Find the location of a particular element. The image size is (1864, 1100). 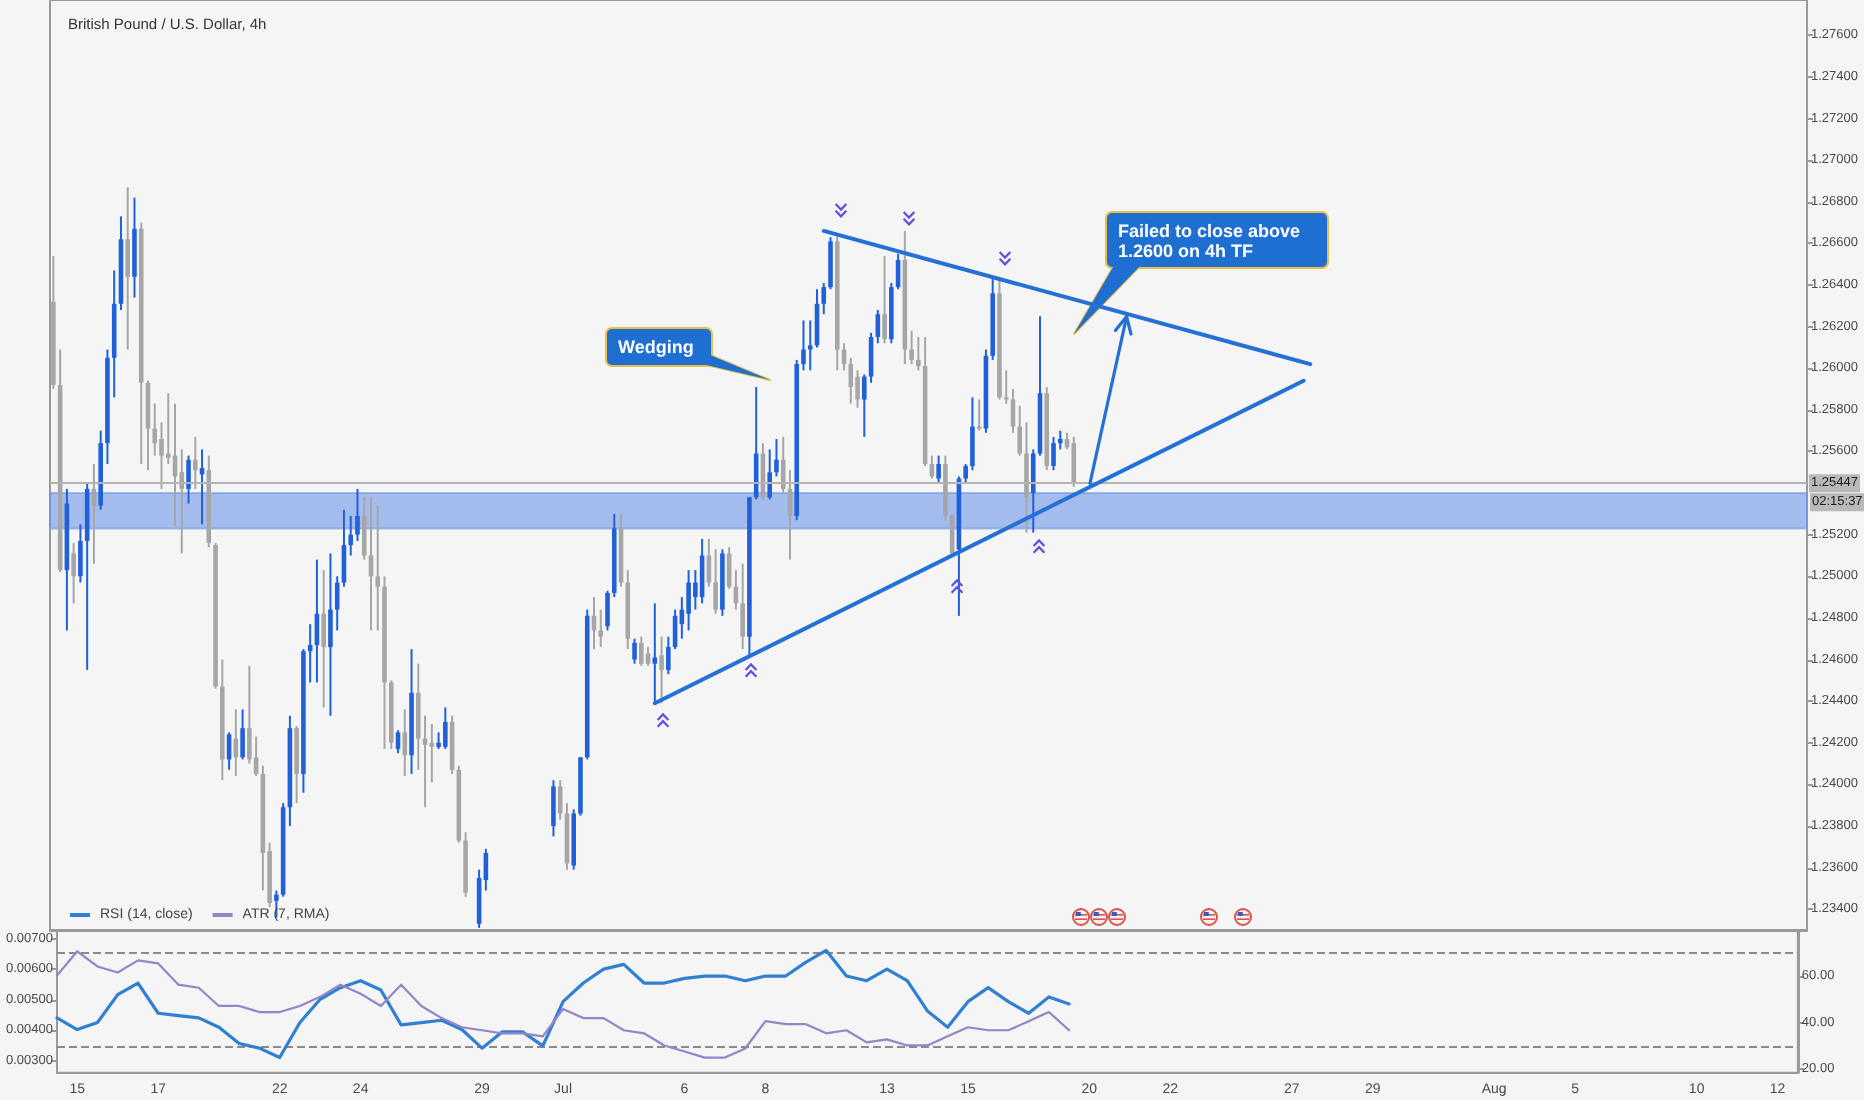

annotation: Failed to close above 1.2600 on 4h TF is located at coordinates (1212, 241).